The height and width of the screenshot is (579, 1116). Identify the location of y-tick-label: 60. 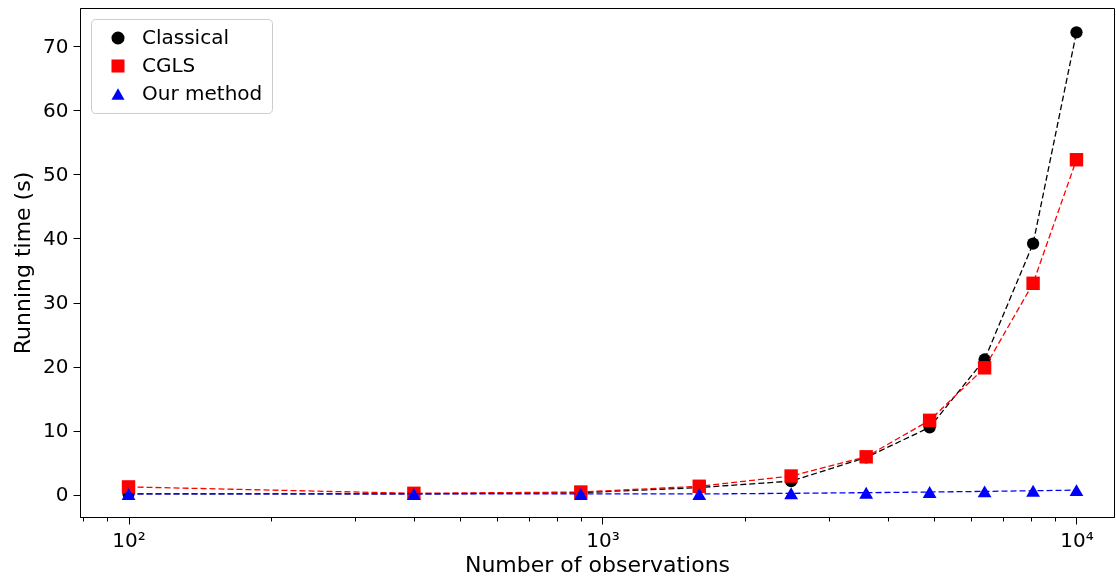
(56, 109).